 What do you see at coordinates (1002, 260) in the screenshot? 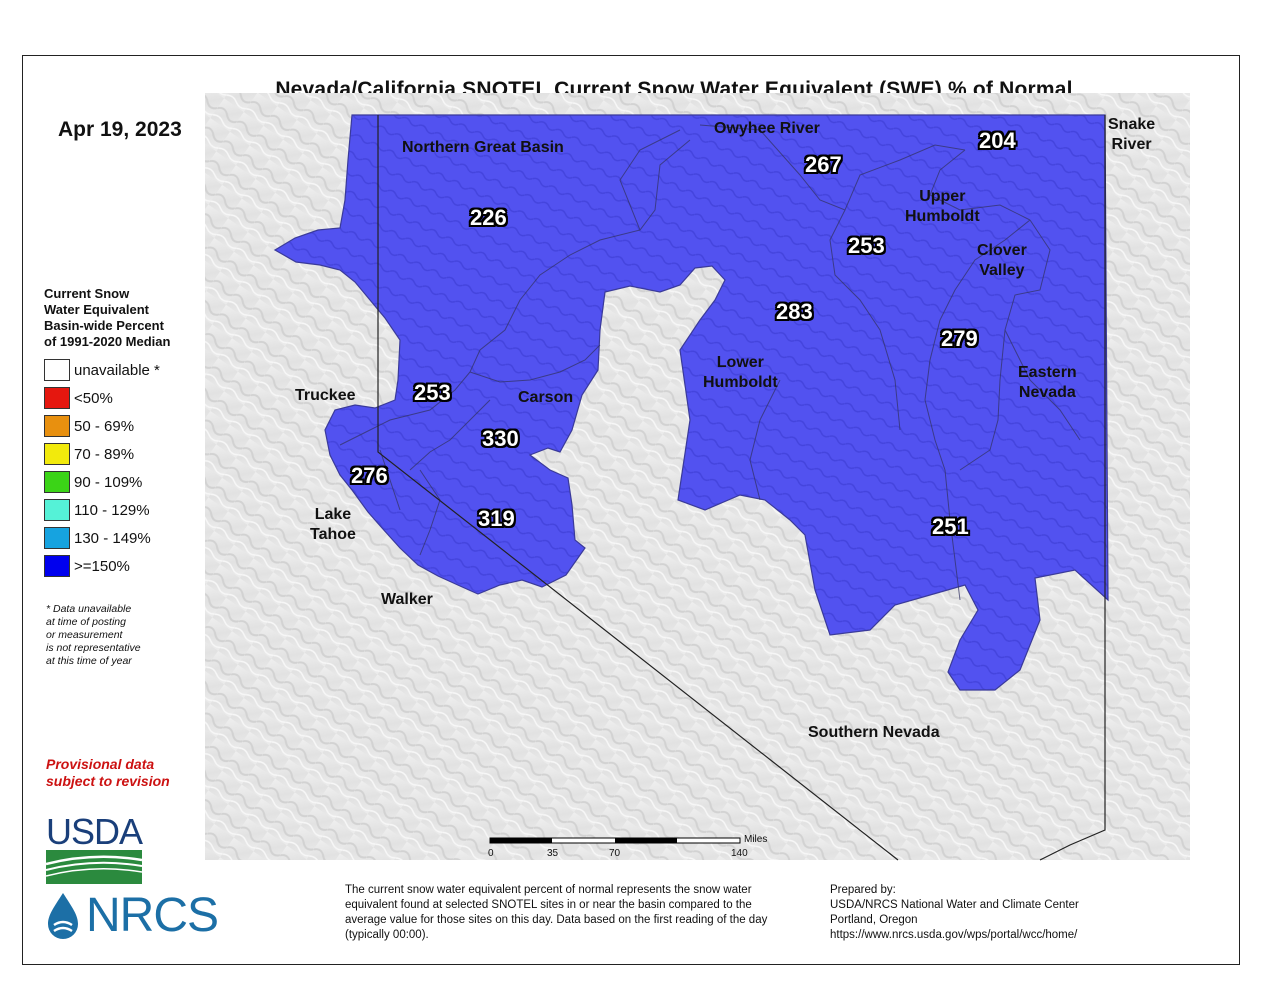
I see `basin-label-clover-valley: Clover Valley` at bounding box center [1002, 260].